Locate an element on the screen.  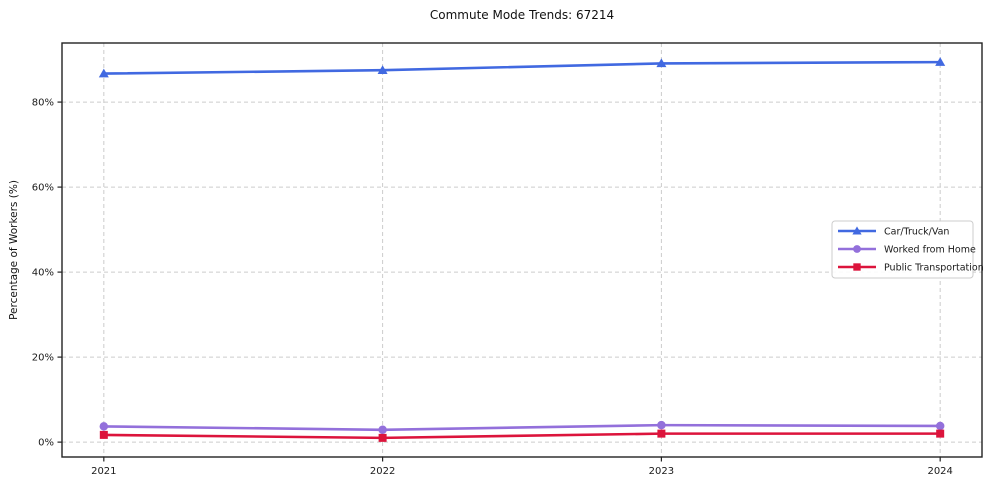
series-line-worked-from-home is located at coordinates (522, 427).